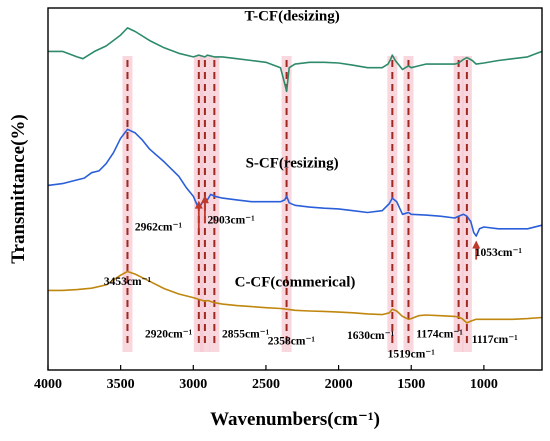 This screenshot has width=550, height=441. What do you see at coordinates (411, 354) in the screenshot?
I see `peak-annotation: 1519cm⁻¹` at bounding box center [411, 354].